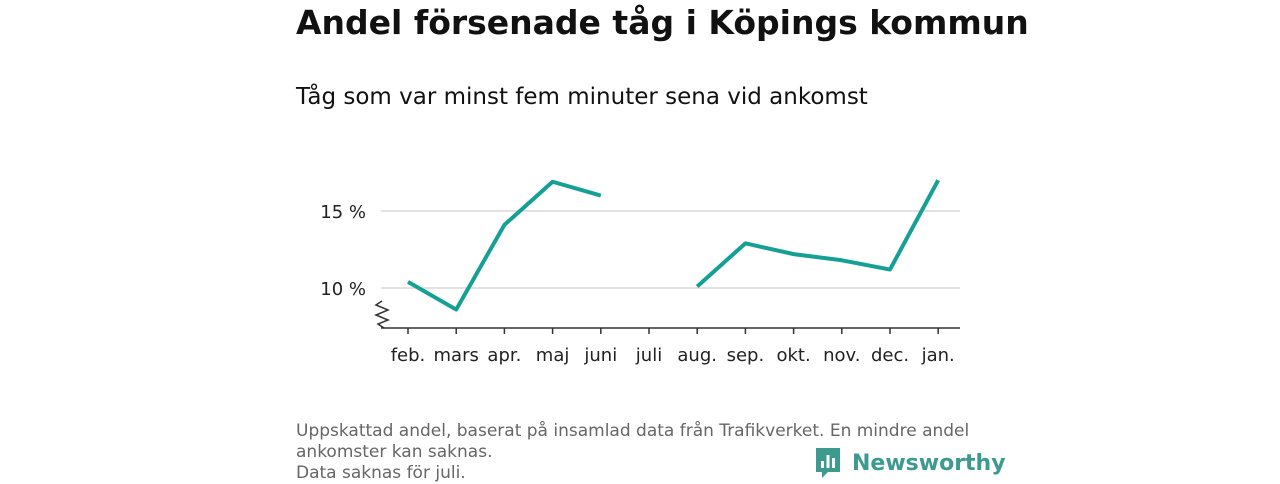  What do you see at coordinates (793, 355) in the screenshot?
I see `x-tick-label: okt.` at bounding box center [793, 355].